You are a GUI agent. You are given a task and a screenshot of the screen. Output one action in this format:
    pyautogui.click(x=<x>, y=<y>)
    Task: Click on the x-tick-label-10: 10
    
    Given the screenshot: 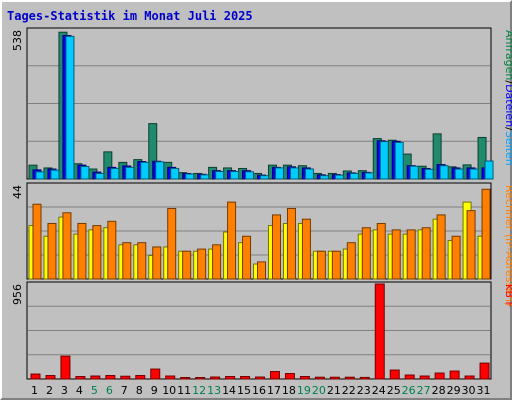 What is the action you would take?
    pyautogui.click(x=169, y=390)
    